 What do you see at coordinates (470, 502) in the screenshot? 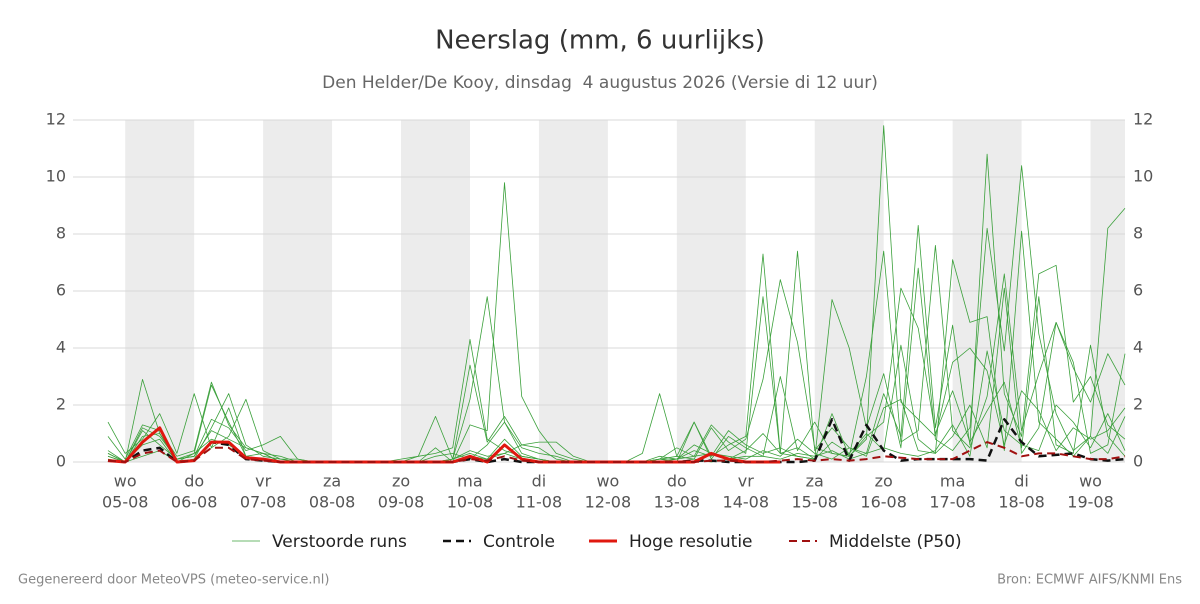
I see `x-tick-date: 10-08` at bounding box center [470, 502].